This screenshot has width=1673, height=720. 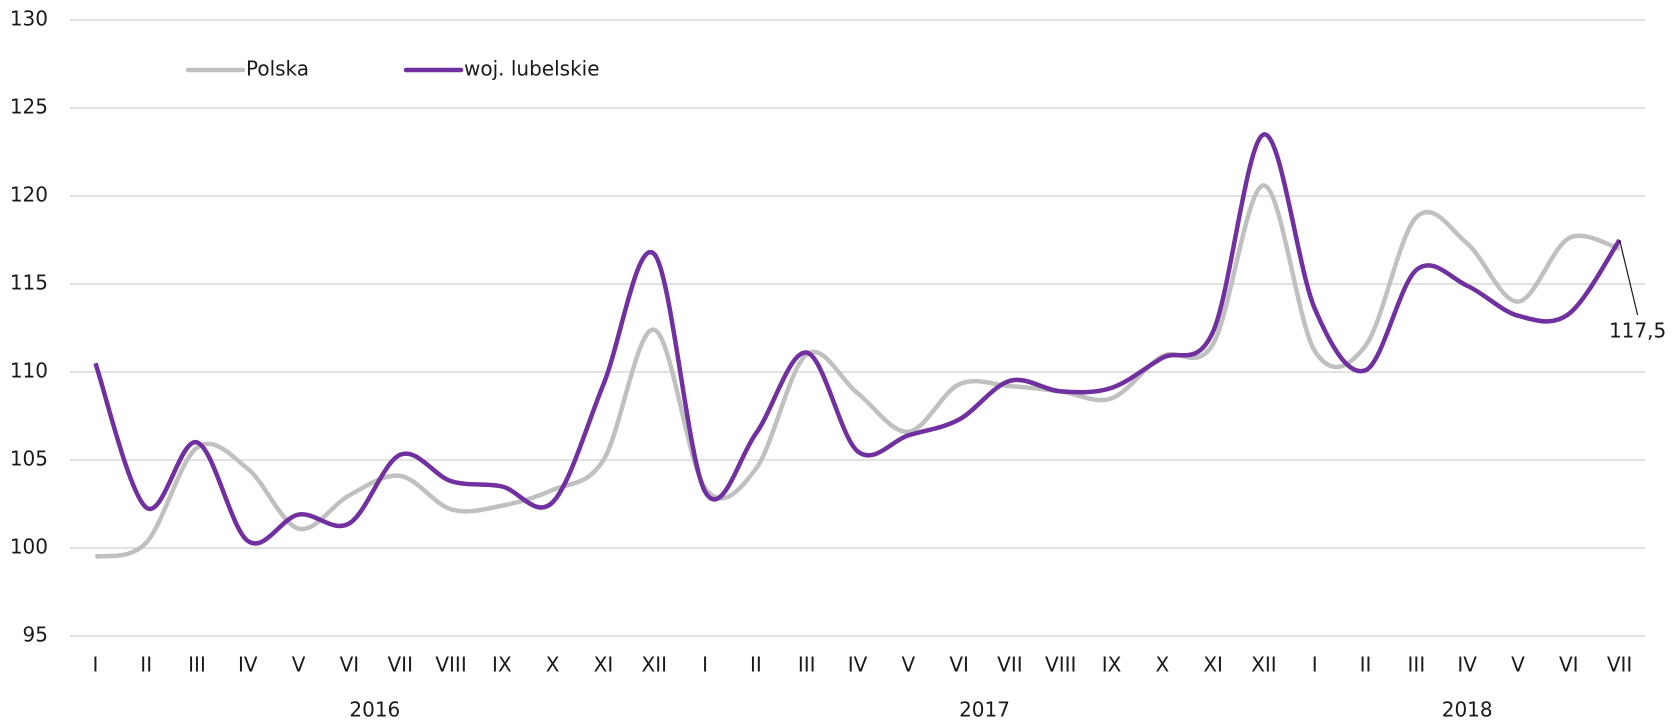 I want to click on y-tick-label: 100, so click(x=29, y=547).